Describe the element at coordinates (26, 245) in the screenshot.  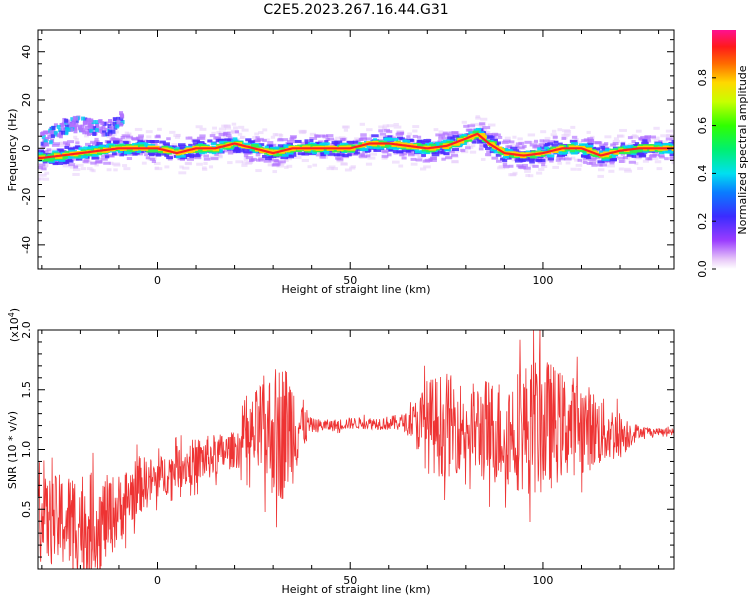
I see `spectrogram-y-tick-label: -40` at that location.